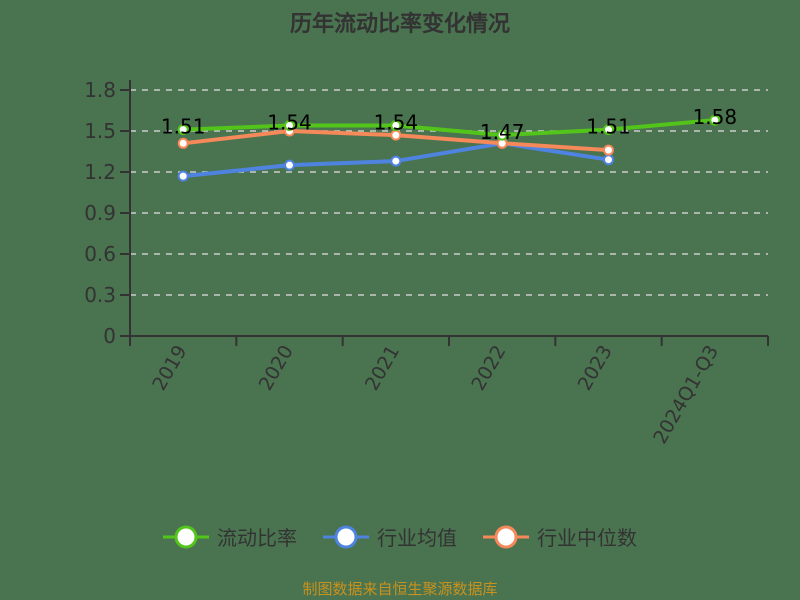  I want to click on x-tick-label: 2024Q1-Q3, so click(686, 395).